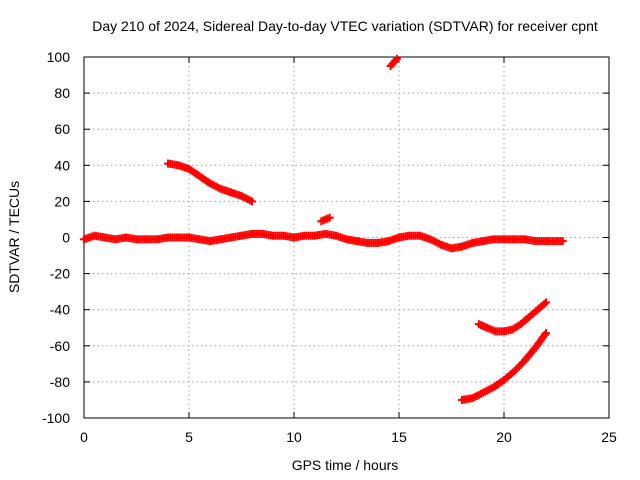  I want to click on y-axis-label: SDTVAR / TECUs, so click(14, 237).